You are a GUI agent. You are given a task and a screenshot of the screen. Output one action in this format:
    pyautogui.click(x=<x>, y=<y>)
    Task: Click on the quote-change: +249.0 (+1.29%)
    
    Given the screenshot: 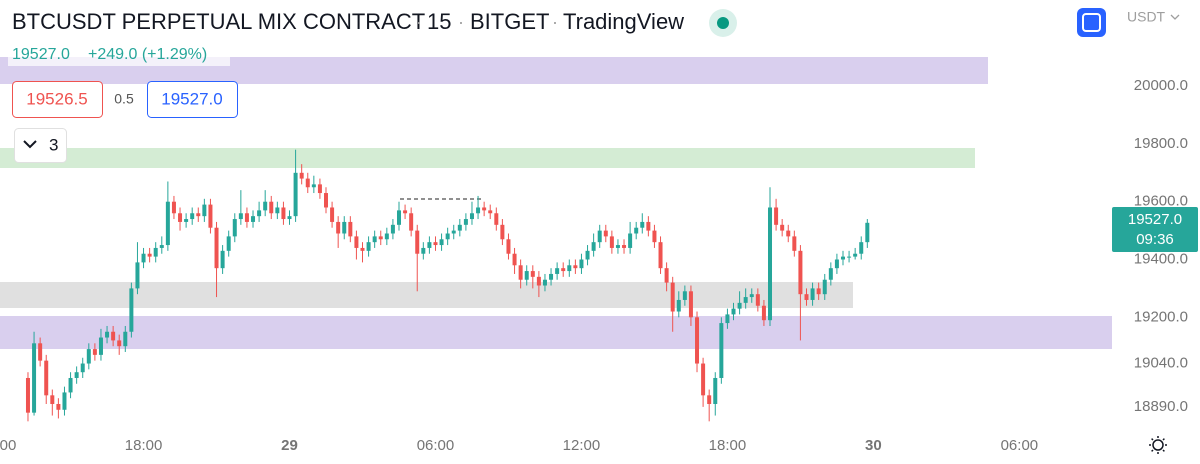 What is the action you would take?
    pyautogui.click(x=147, y=54)
    